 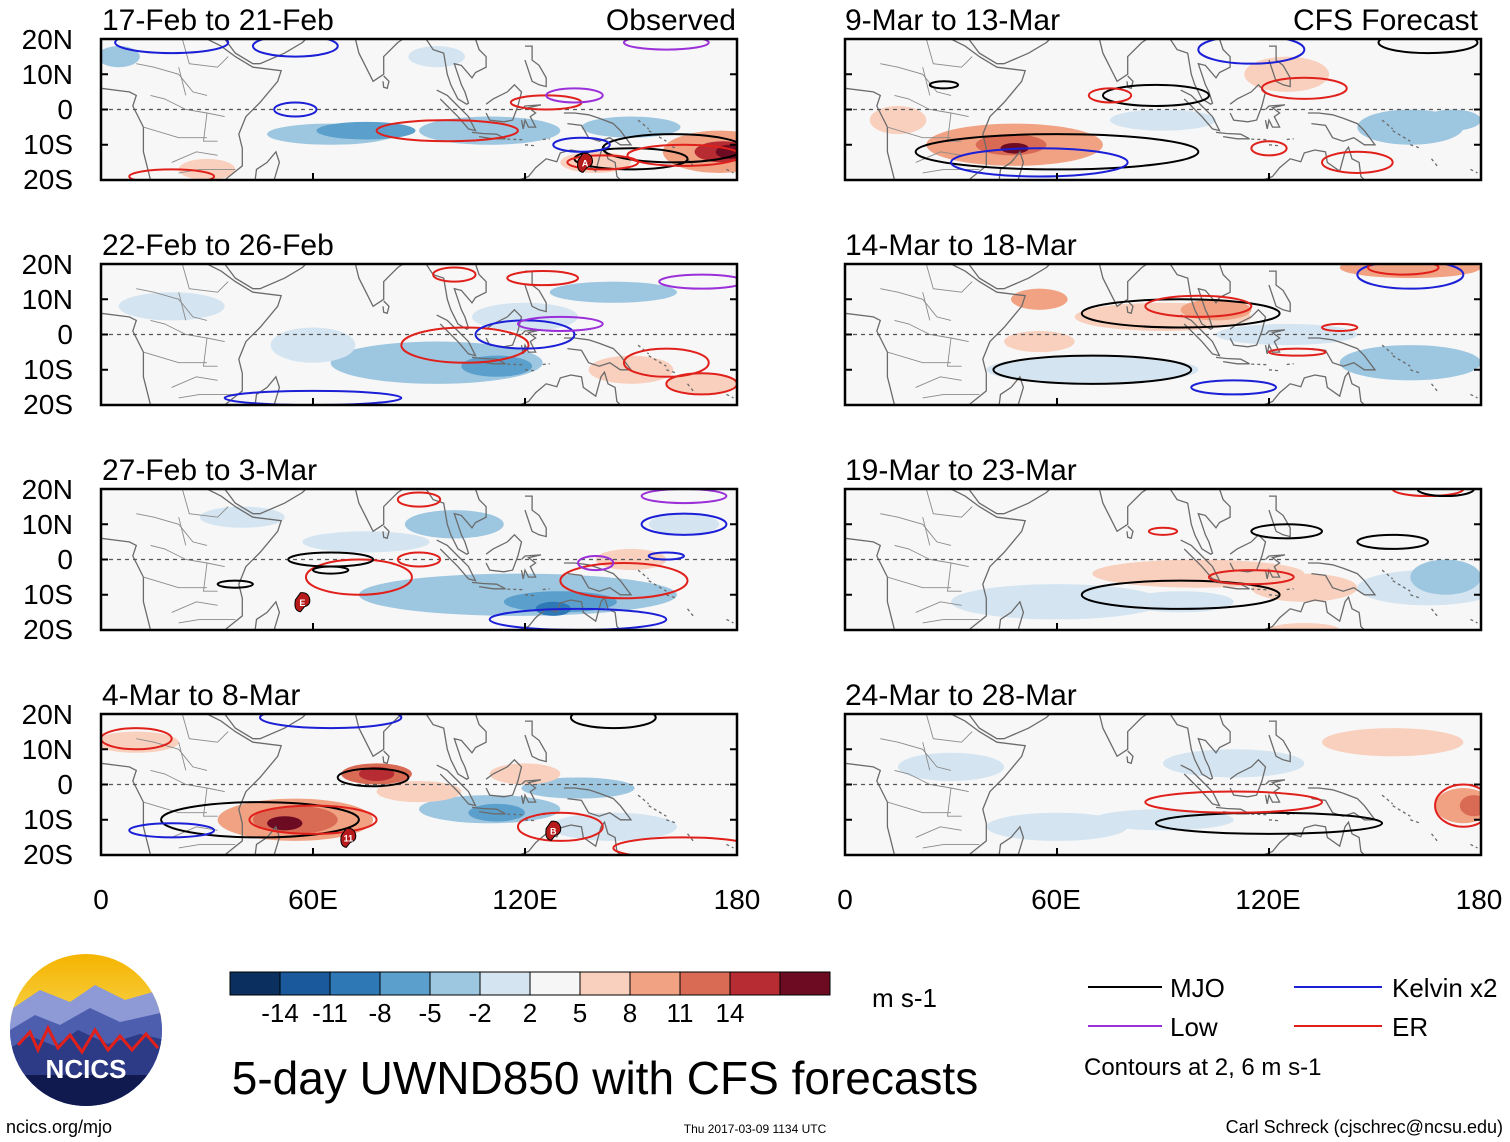 I want to click on panel-title-obs-1: 17-Feb to 21-Feb, so click(x=218, y=20).